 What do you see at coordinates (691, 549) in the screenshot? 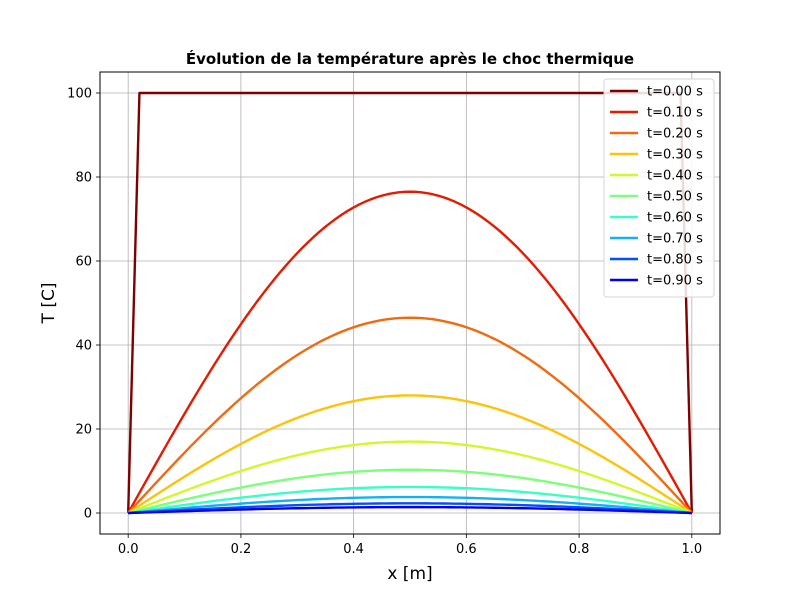
I see `x-tick-label: 1.0` at bounding box center [691, 549].